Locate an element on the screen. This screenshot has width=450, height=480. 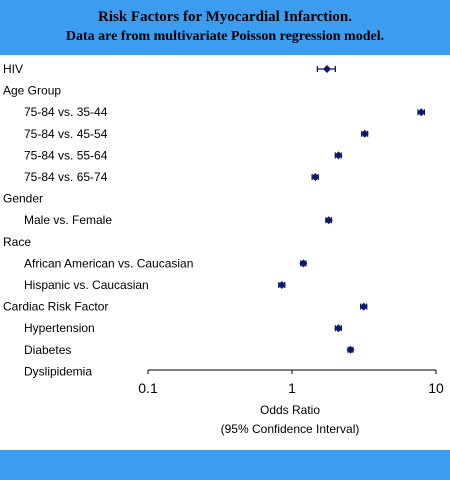
x-tick-label: 0.1 is located at coordinates (148, 388).